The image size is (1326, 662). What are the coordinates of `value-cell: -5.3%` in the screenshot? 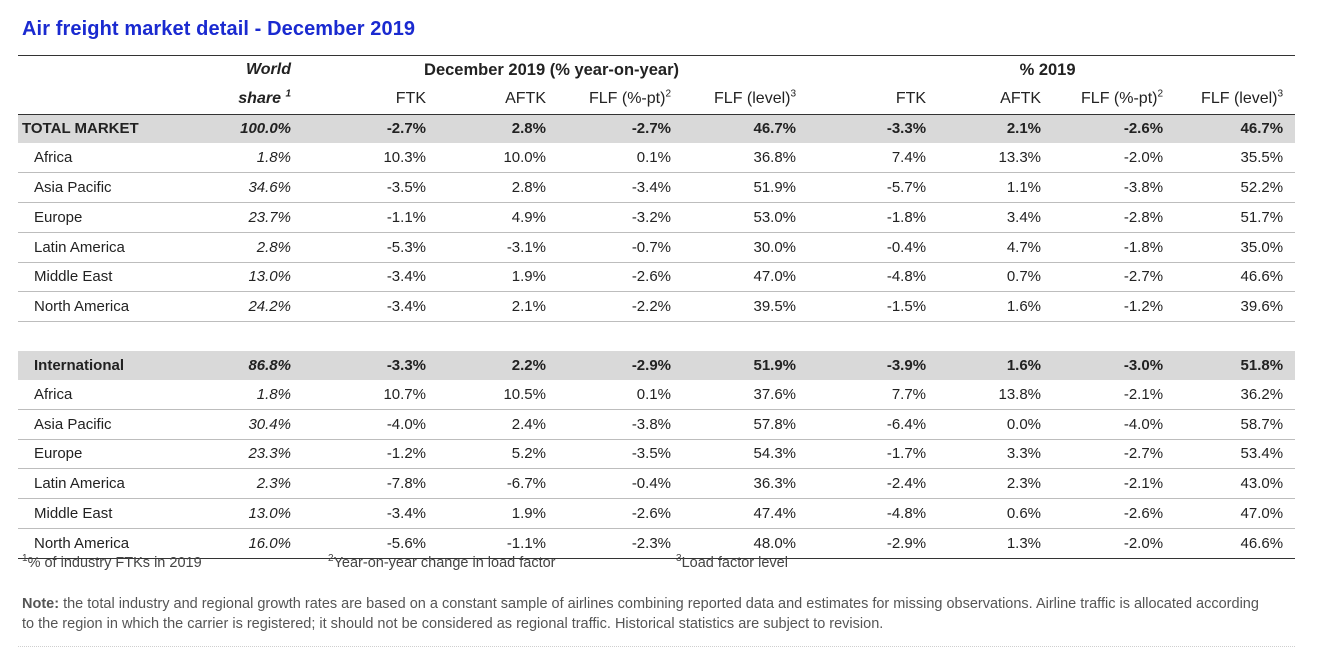 It's located at (370, 247).